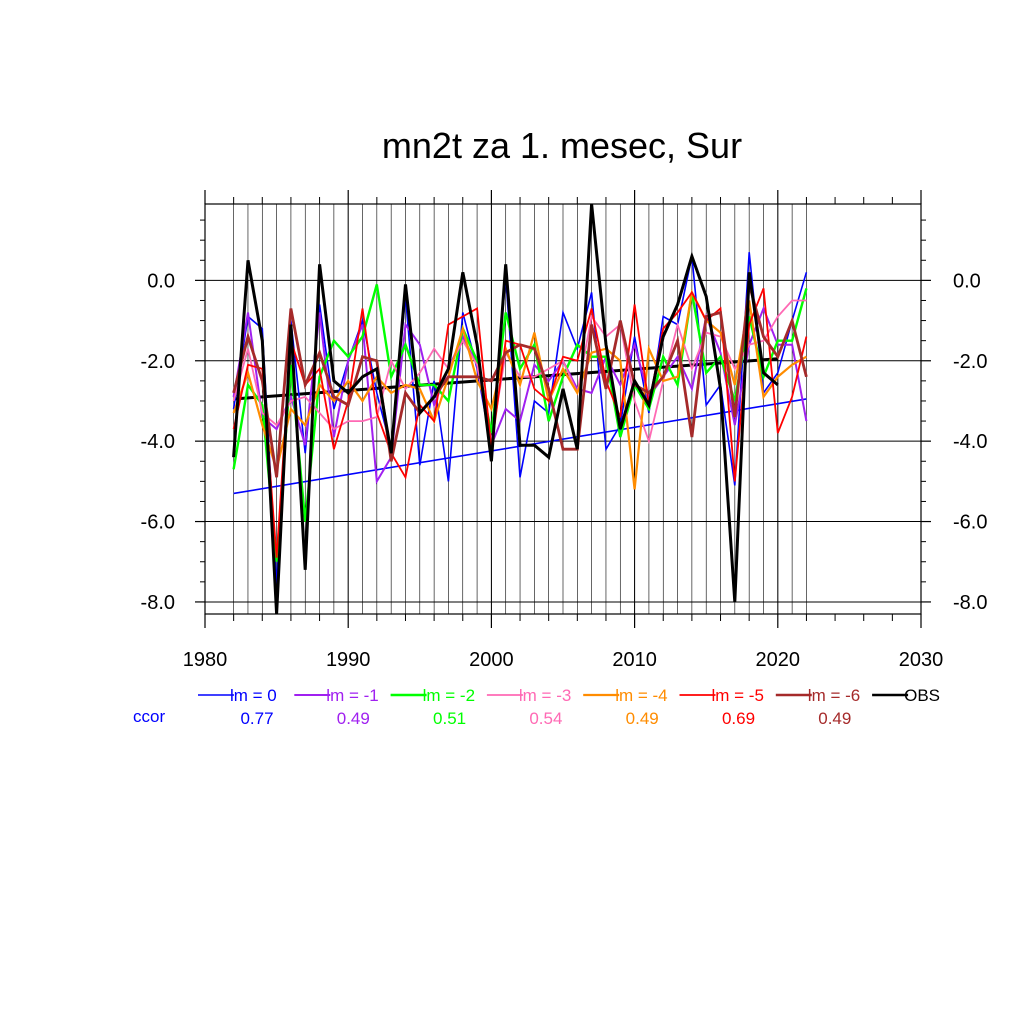 This screenshot has height=1024, width=1024. What do you see at coordinates (834, 695) in the screenshot?
I see `legend-label: lm = -6` at bounding box center [834, 695].